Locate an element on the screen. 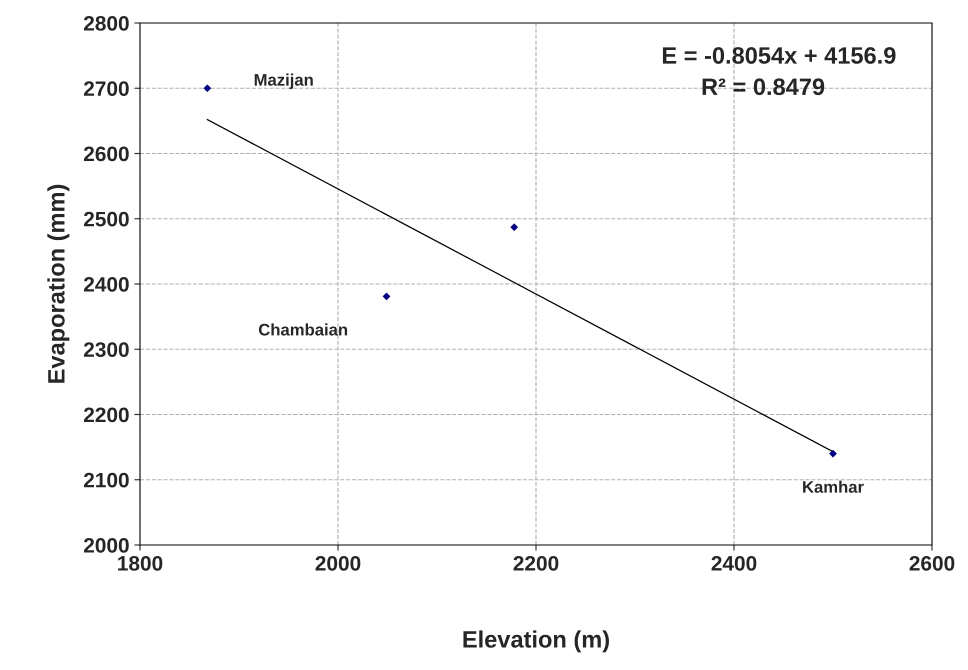 The image size is (968, 670). x-tick-label: 2600 is located at coordinates (932, 563).